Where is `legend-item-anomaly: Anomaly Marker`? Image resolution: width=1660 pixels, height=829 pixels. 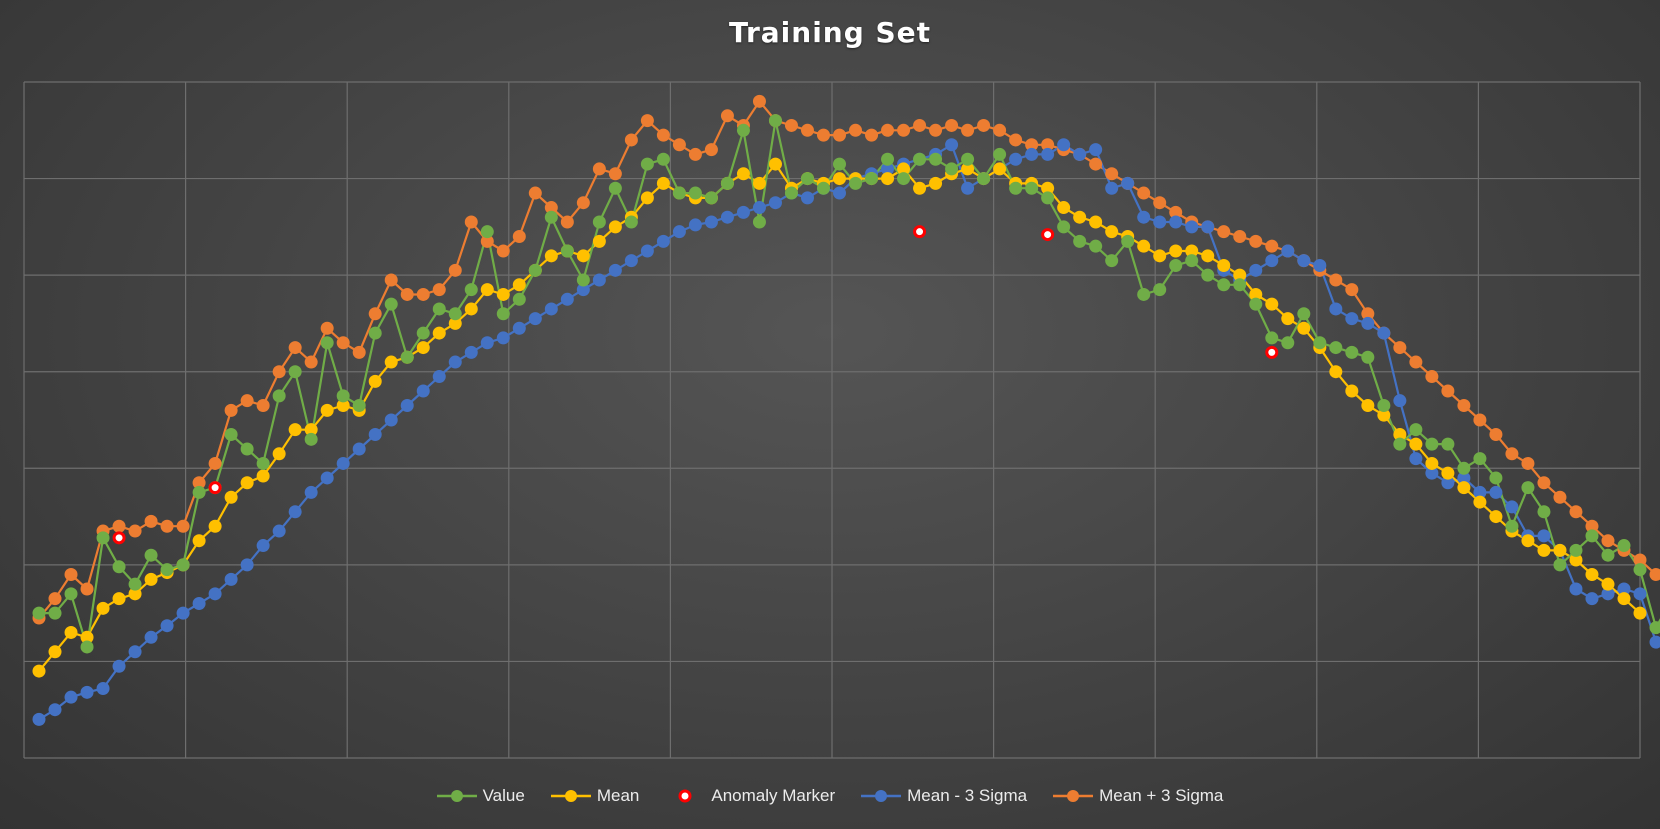 legend-item-anomaly: Anomaly Marker is located at coordinates (750, 796).